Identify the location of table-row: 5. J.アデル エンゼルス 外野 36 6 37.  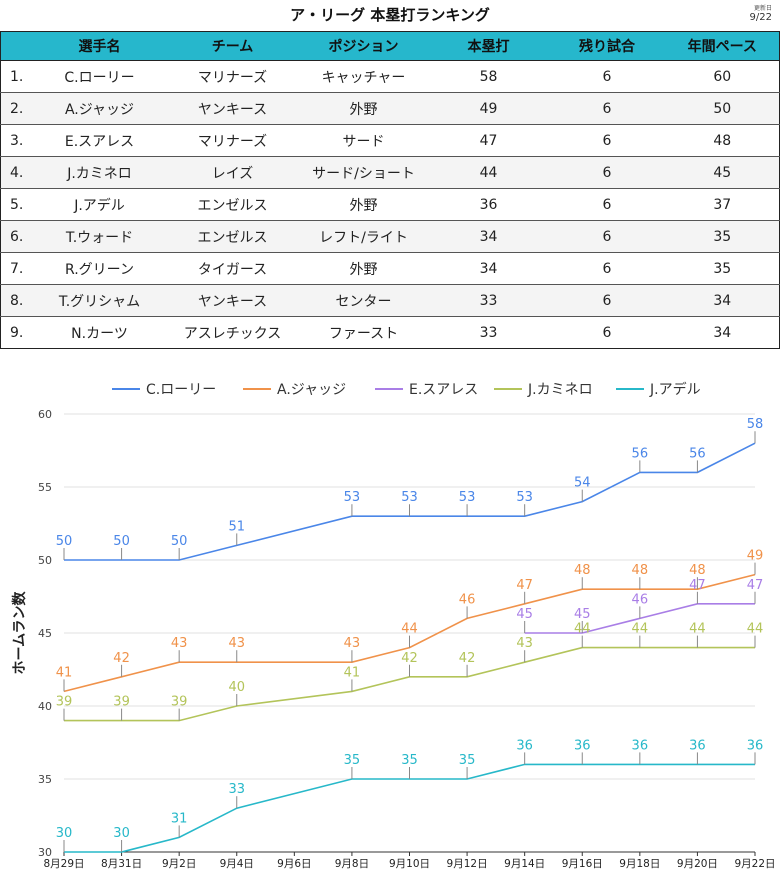
(390, 204).